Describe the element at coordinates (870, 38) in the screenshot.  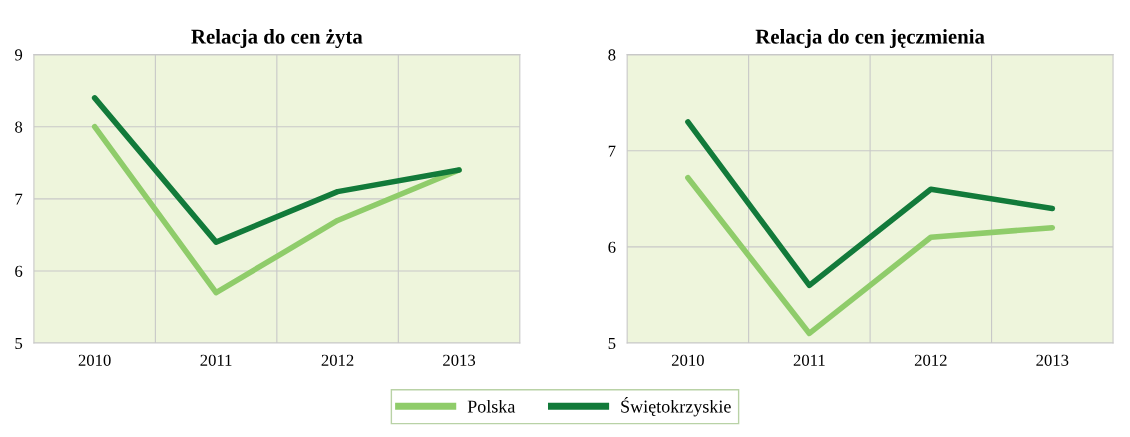
I see `chart-title: Relacja do cen jęczmienia` at that location.